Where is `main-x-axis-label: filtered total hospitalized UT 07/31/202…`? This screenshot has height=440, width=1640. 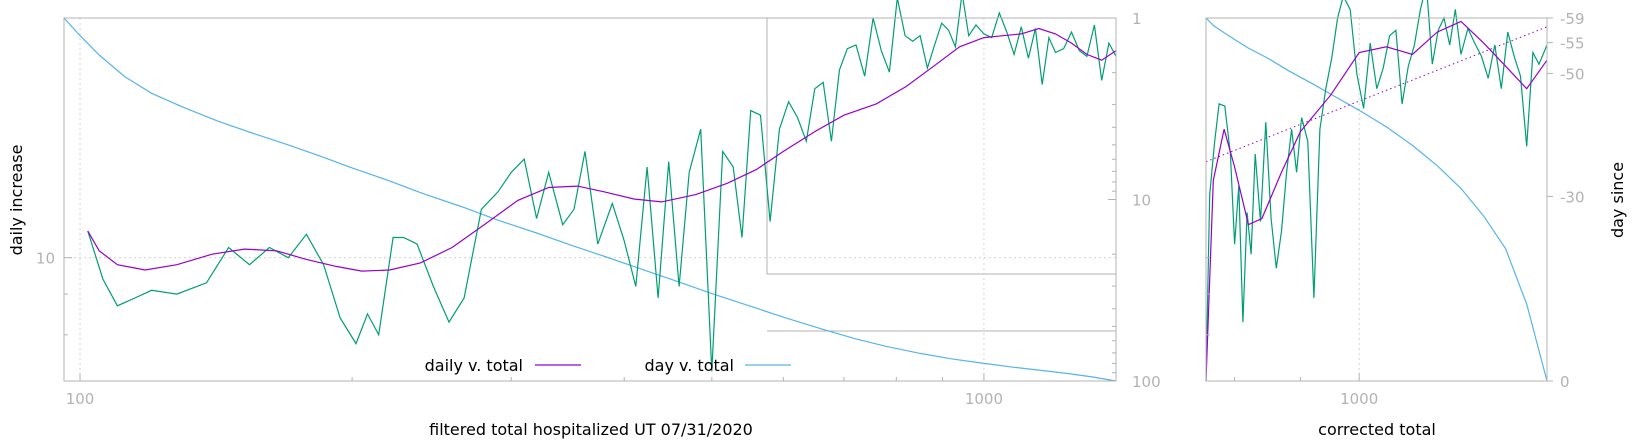
main-x-axis-label: filtered total hospitalized UT 07/31/202… is located at coordinates (591, 429).